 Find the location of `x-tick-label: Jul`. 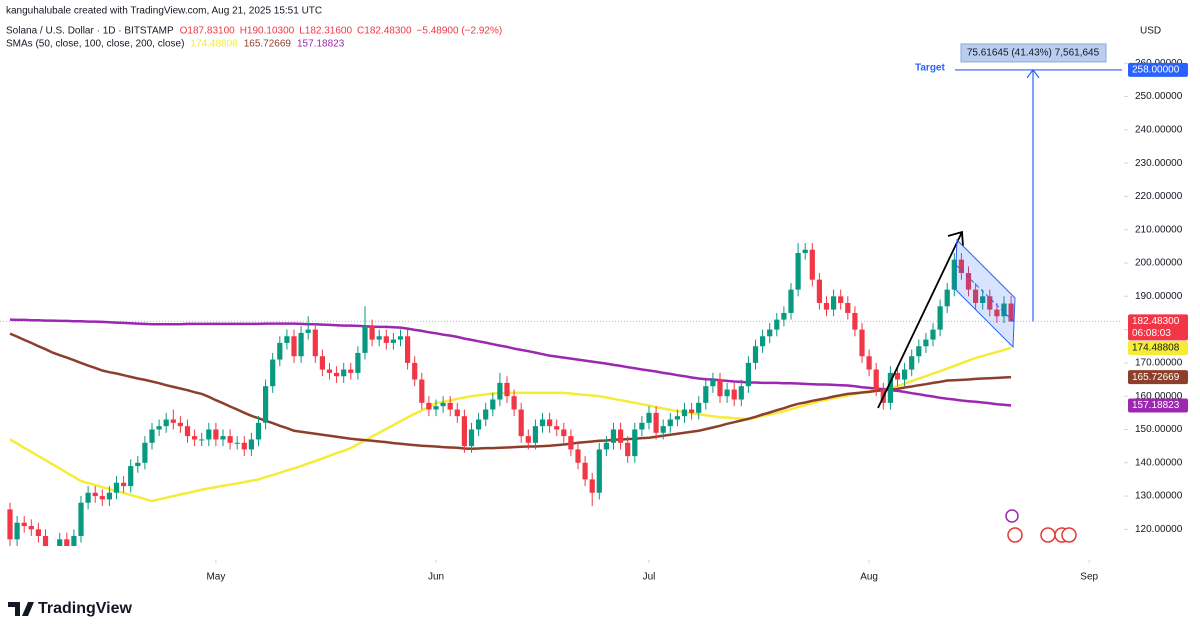

x-tick-label: Jul is located at coordinates (649, 577).